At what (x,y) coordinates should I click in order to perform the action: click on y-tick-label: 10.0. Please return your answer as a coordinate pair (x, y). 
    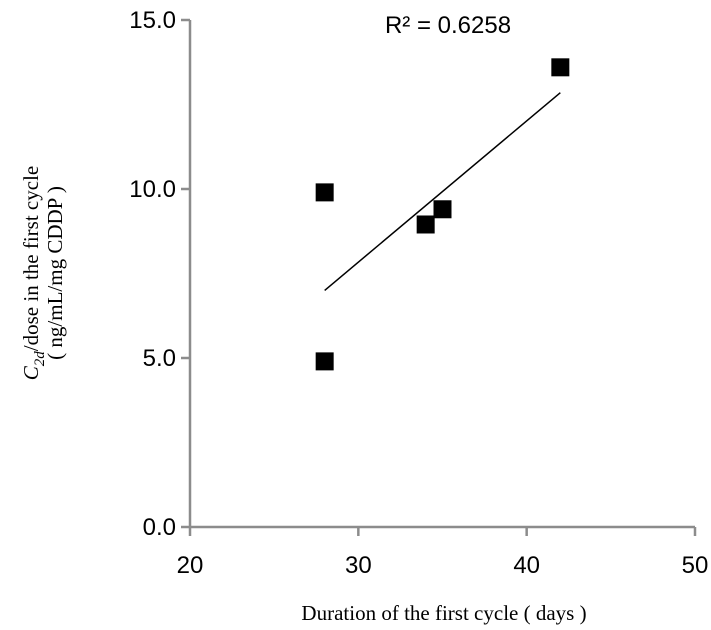
    Looking at the image, I should click on (152, 189).